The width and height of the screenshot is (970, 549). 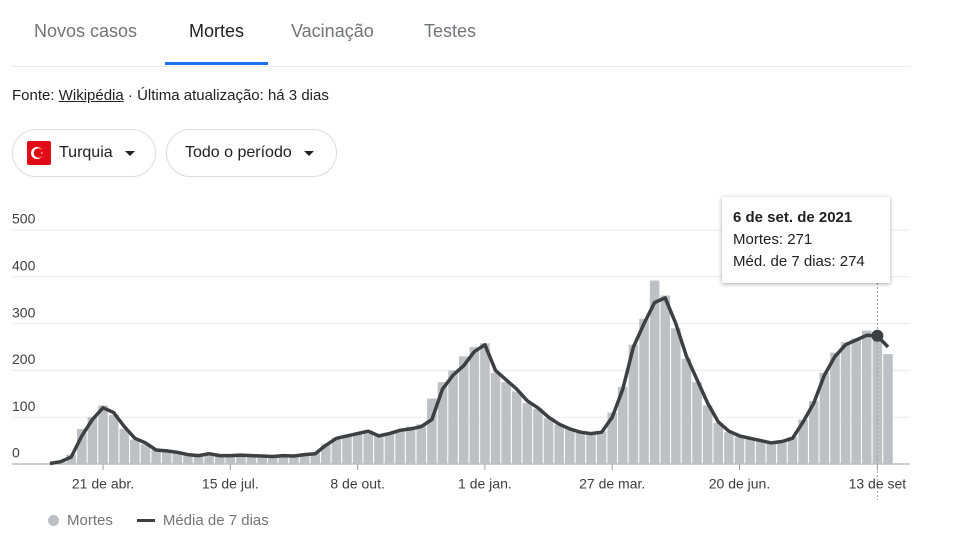 What do you see at coordinates (158, 520) in the screenshot?
I see `legend: Mortes Média de 7 dias` at bounding box center [158, 520].